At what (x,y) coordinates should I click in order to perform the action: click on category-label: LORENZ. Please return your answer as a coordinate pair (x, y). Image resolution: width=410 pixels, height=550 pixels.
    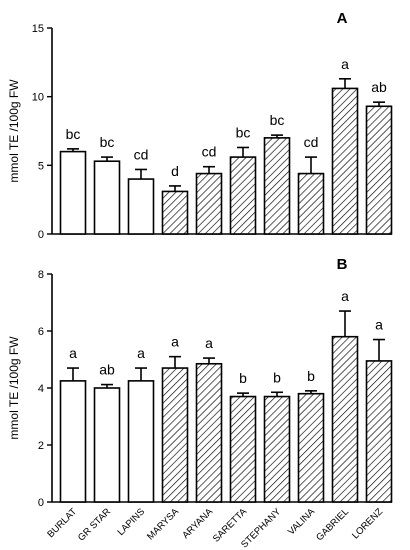
    Looking at the image, I should click on (367, 523).